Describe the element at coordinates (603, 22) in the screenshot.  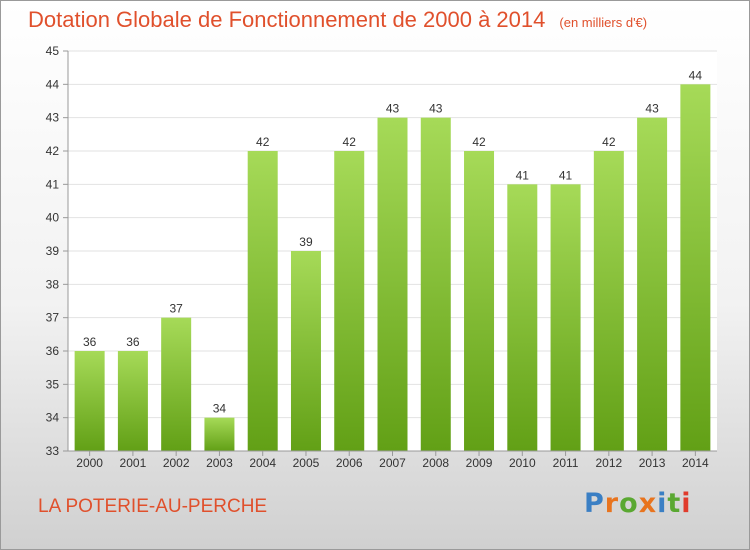
I see `title-unit: (en milliers d'€)` at that location.